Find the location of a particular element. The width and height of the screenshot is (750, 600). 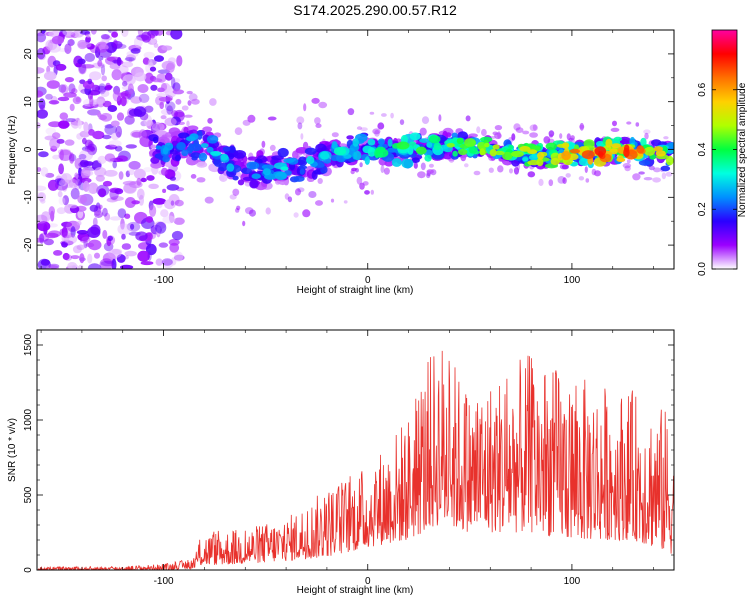

spectrogram-x-tick-label: 100 is located at coordinates (572, 280).